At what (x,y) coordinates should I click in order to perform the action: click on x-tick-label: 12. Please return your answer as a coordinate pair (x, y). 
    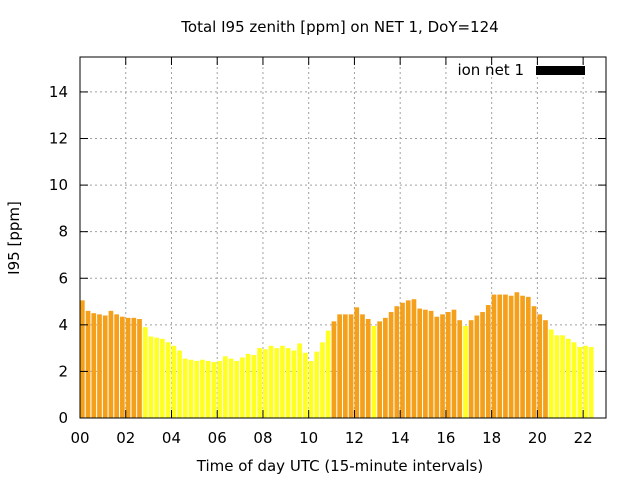
    Looking at the image, I should click on (354, 438).